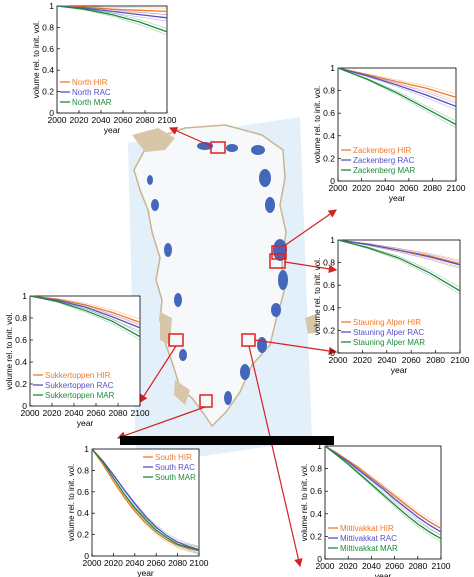  I want to click on legend-label: Zackenberg RAC, so click(384, 160).